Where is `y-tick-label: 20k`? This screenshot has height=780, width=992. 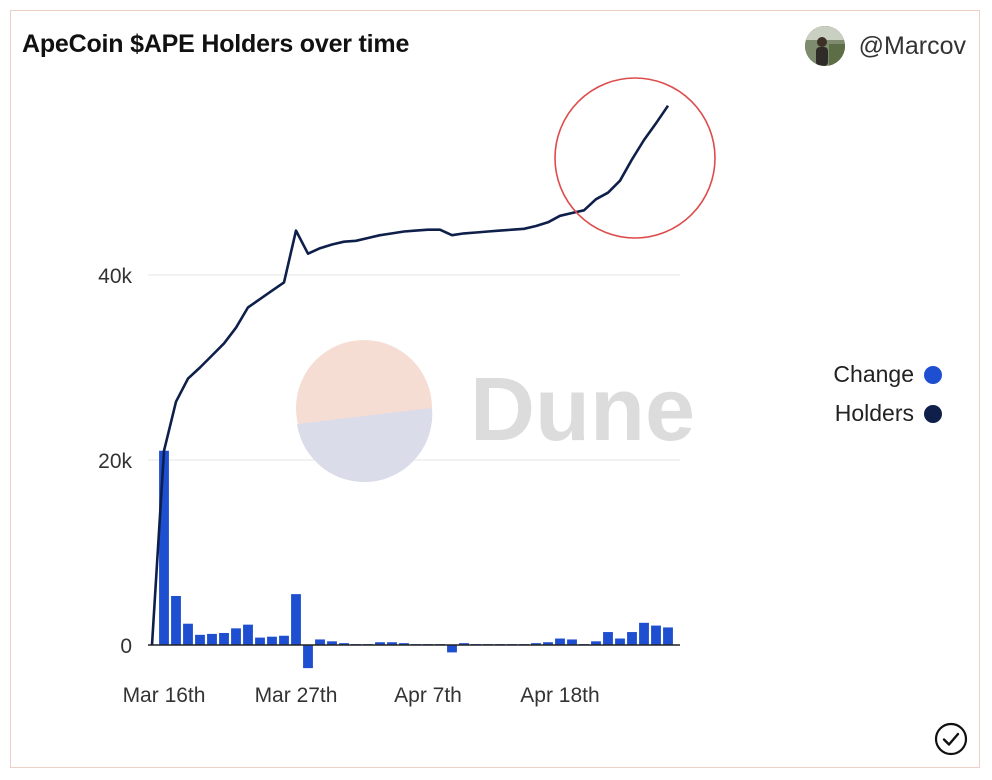
y-tick-label: 20k is located at coordinates (115, 461).